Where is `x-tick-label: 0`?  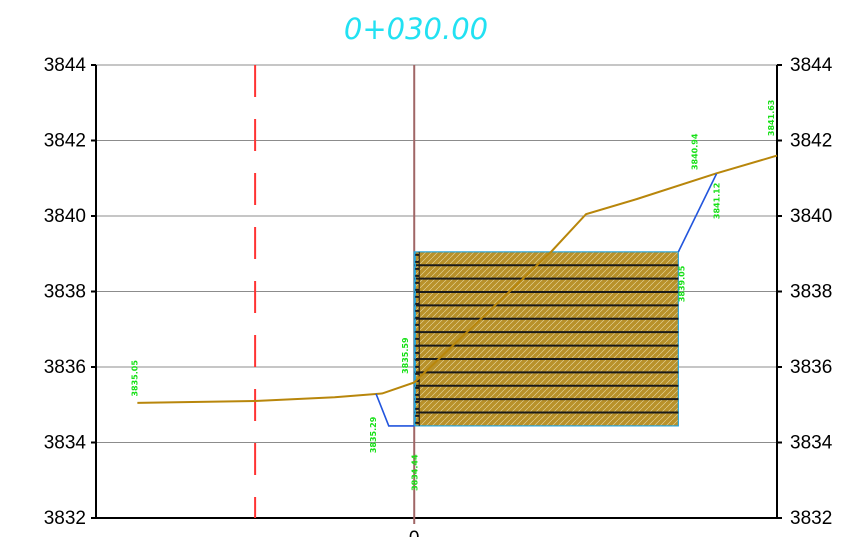 x-tick-label: 0 is located at coordinates (414, 532).